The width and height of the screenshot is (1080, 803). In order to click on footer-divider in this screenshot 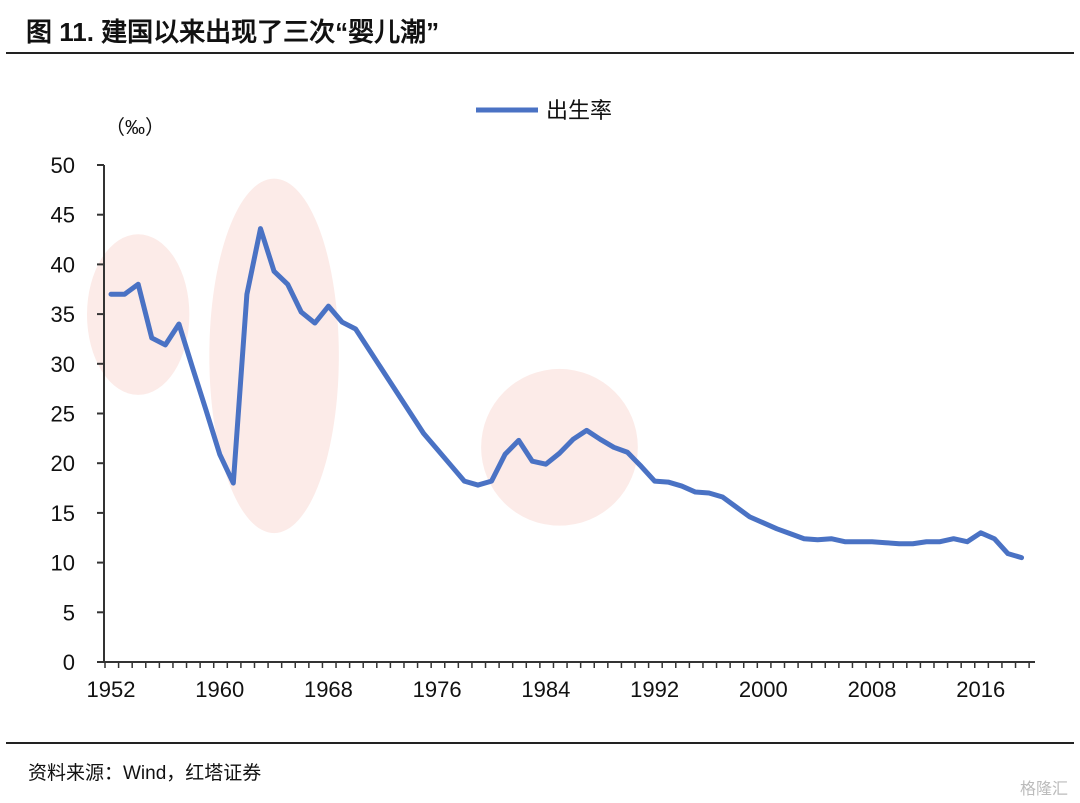, I will do `click(540, 743)`.